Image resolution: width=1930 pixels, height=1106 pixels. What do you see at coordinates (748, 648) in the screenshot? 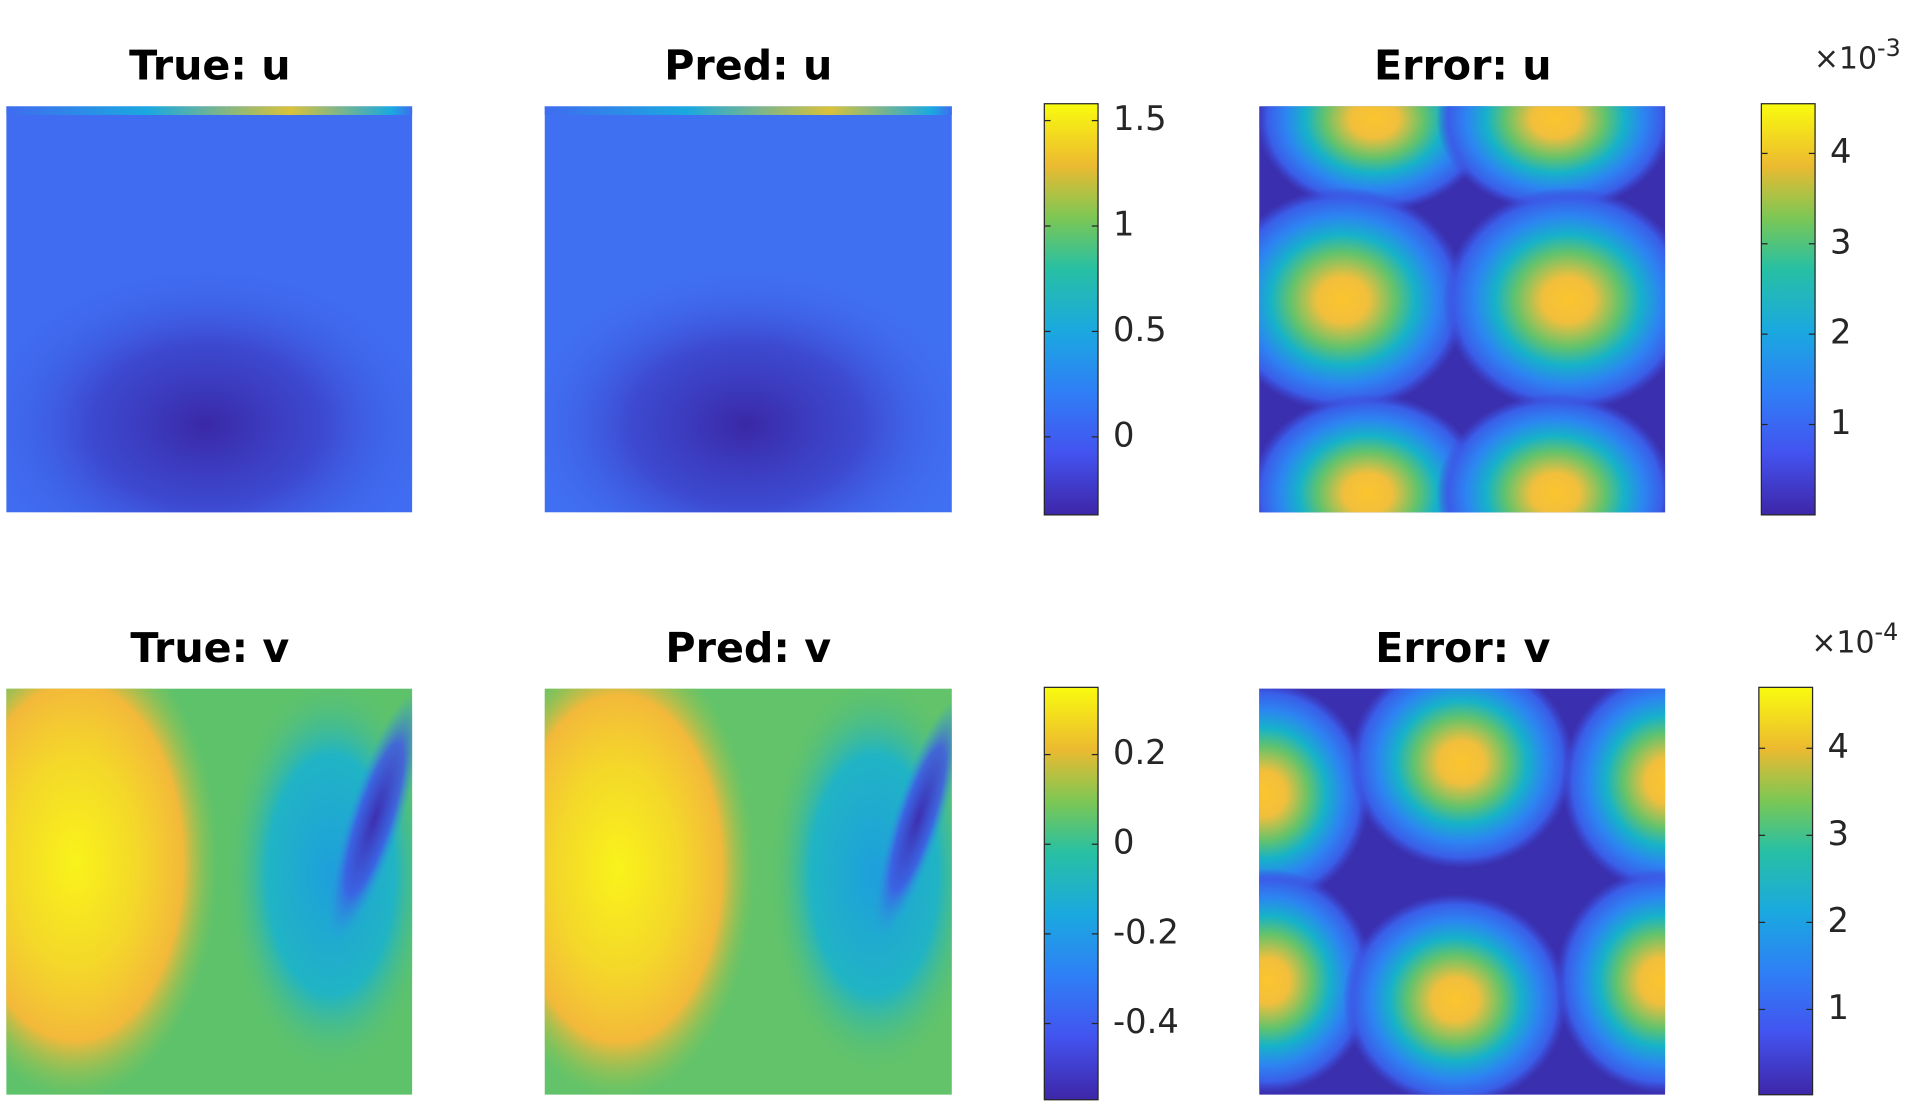
I see `panel-title: Pred: v` at bounding box center [748, 648].